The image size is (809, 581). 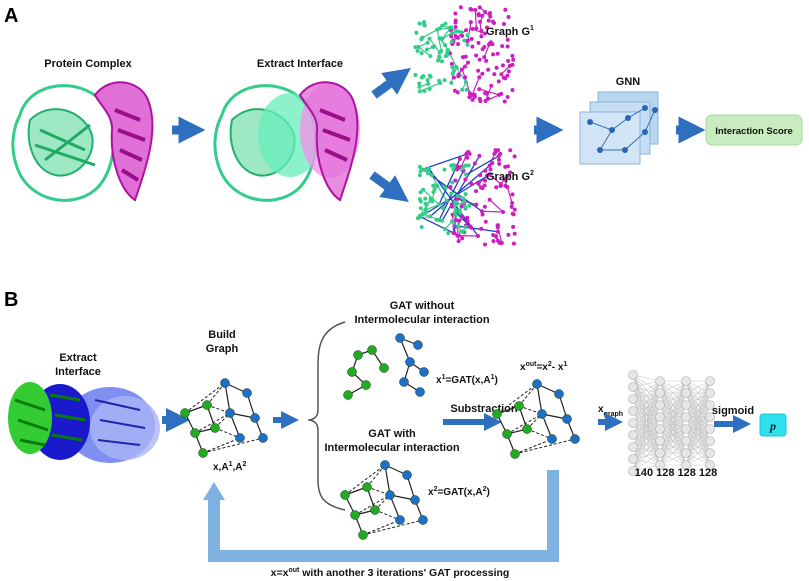 What do you see at coordinates (222, 349) in the screenshot?
I see `build-graph-line2: Graph` at bounding box center [222, 349].